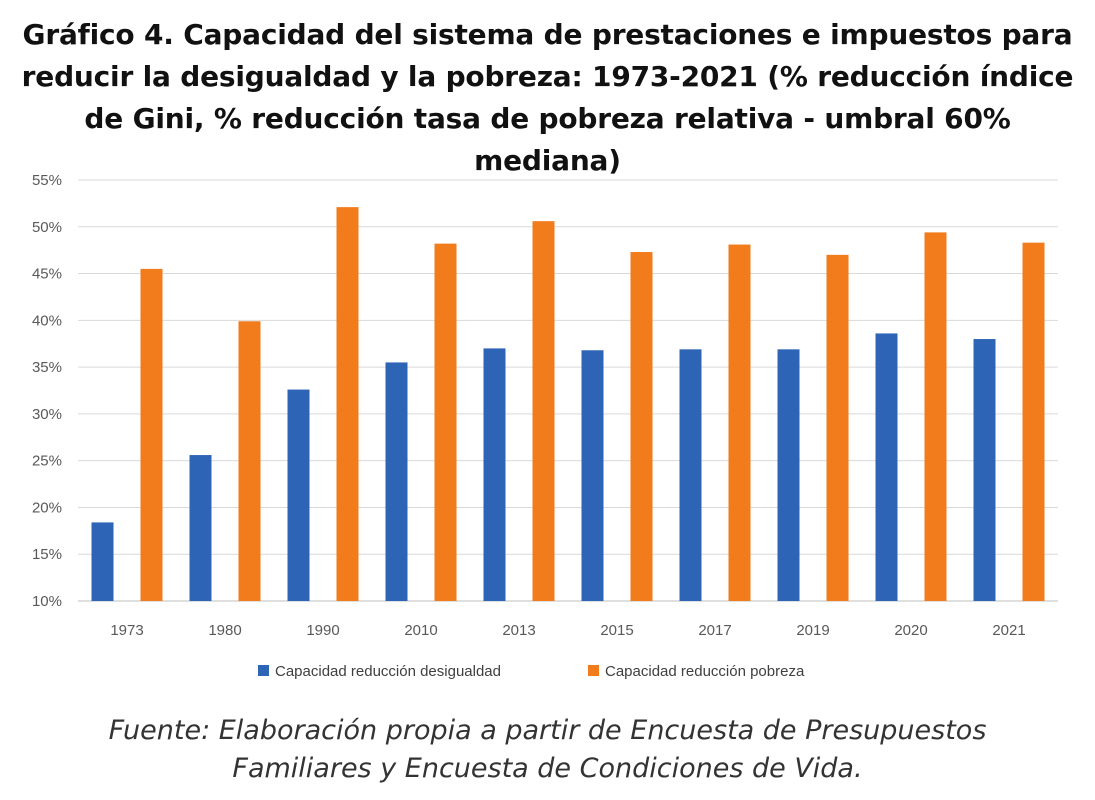  I want to click on bar-pobreza-2019, so click(837, 427).